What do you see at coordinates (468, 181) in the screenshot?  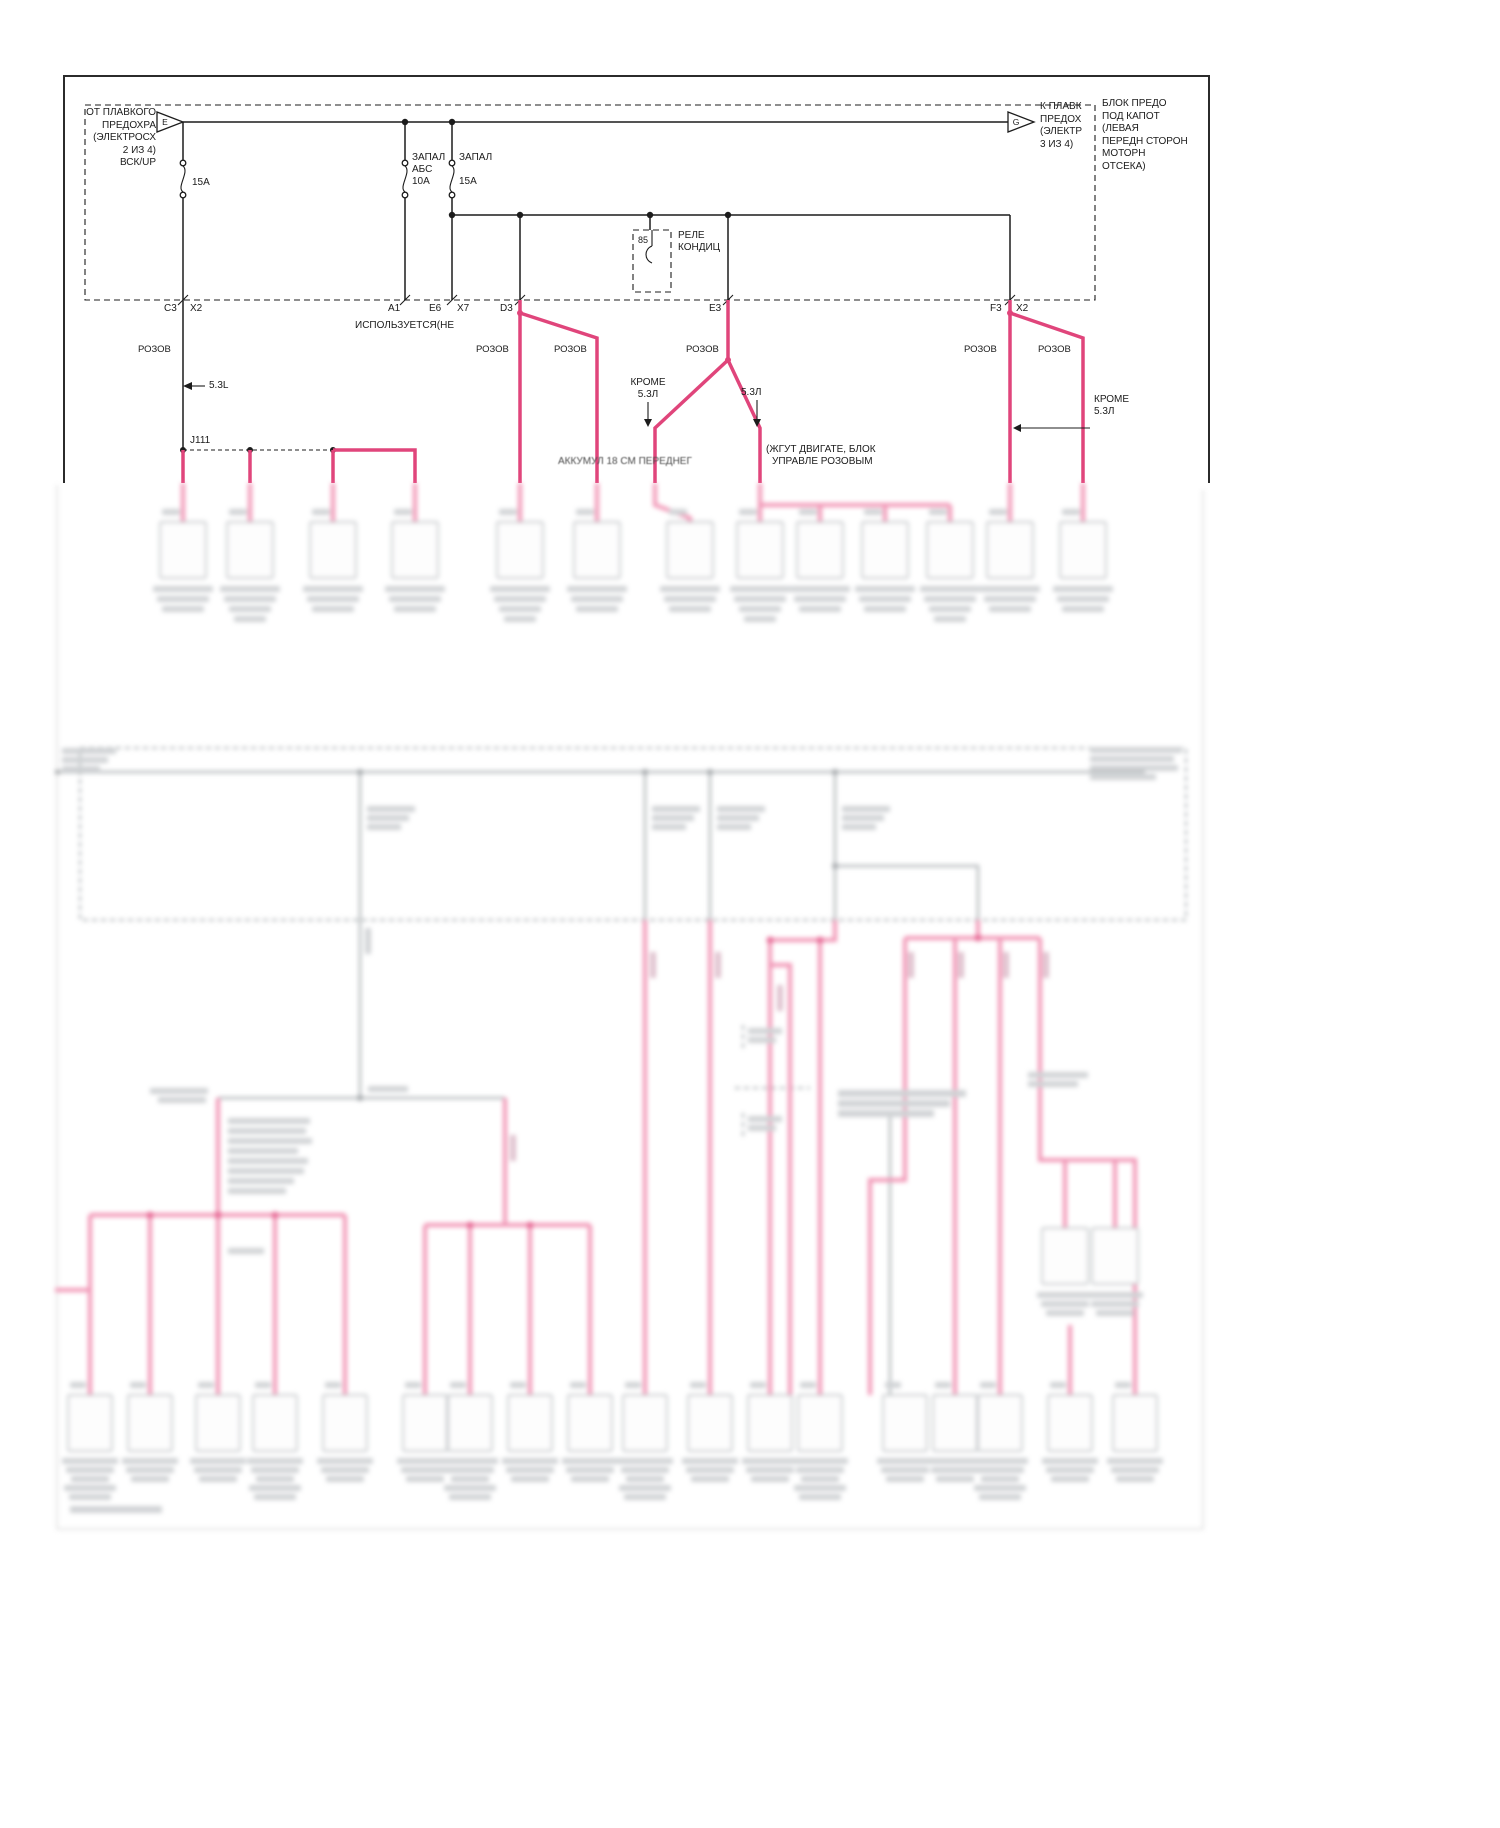 I see `fuse3-rating: 15А` at bounding box center [468, 181].